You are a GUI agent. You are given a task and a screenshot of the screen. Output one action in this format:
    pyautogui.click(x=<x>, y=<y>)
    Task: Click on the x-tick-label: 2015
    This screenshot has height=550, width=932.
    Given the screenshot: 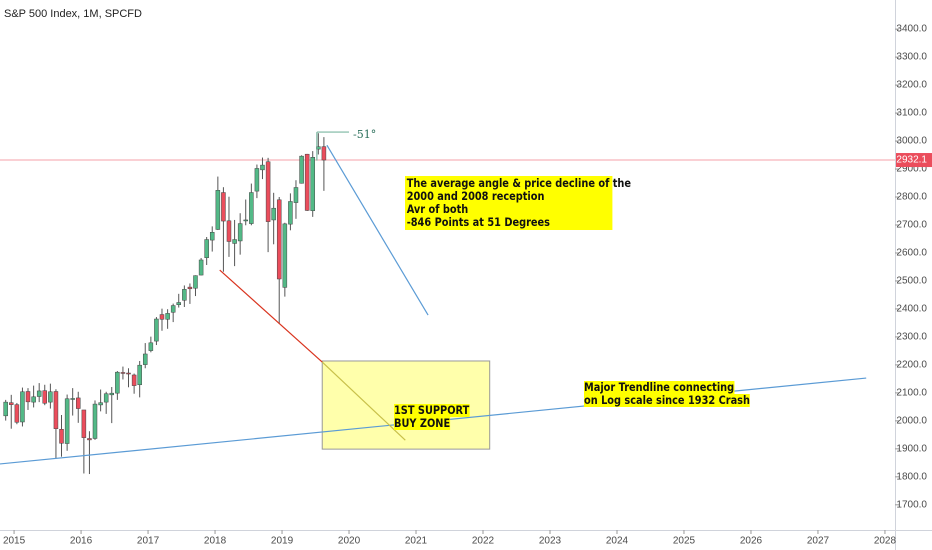 What is the action you would take?
    pyautogui.click(x=14, y=541)
    